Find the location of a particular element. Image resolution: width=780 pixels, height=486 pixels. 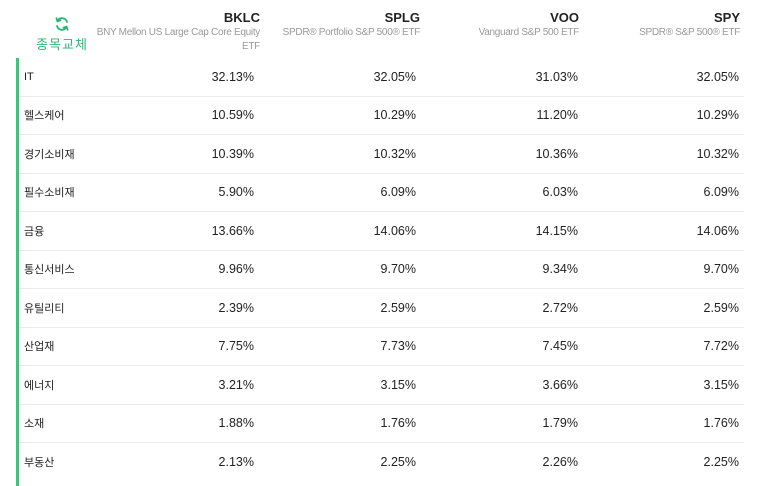

weight-spy: 7.72% is located at coordinates (721, 346).